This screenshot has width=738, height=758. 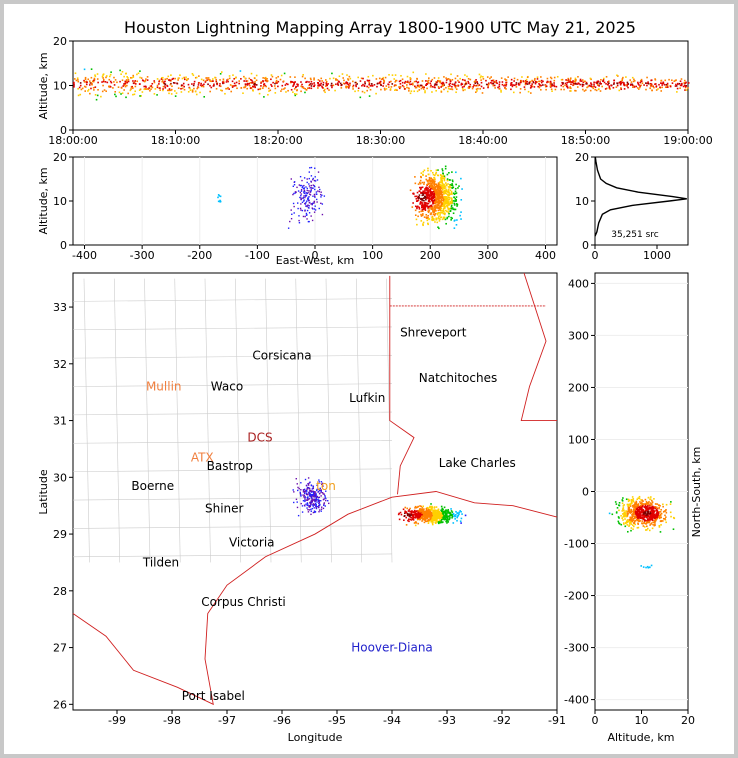 I want to click on plan-ytick-label: 31, so click(x=60, y=421).